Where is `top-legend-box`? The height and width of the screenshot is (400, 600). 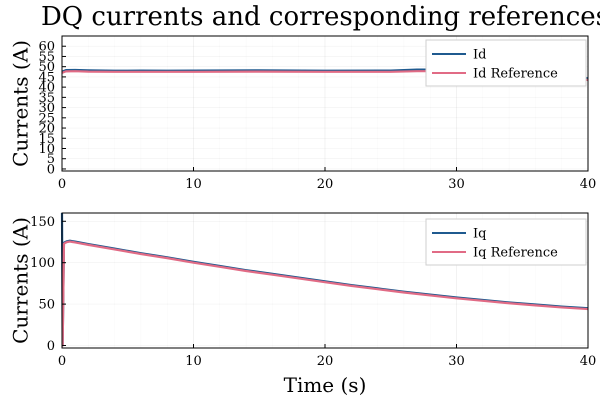
top-legend-box is located at coordinates (506, 63).